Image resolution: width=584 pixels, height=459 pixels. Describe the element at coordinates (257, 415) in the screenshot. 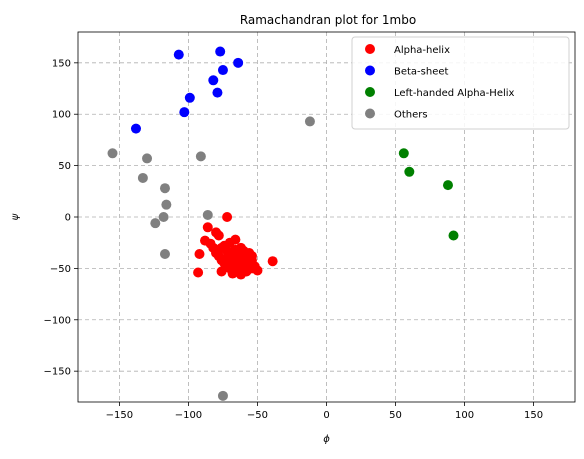

I see `x-tick-label: −50` at that location.